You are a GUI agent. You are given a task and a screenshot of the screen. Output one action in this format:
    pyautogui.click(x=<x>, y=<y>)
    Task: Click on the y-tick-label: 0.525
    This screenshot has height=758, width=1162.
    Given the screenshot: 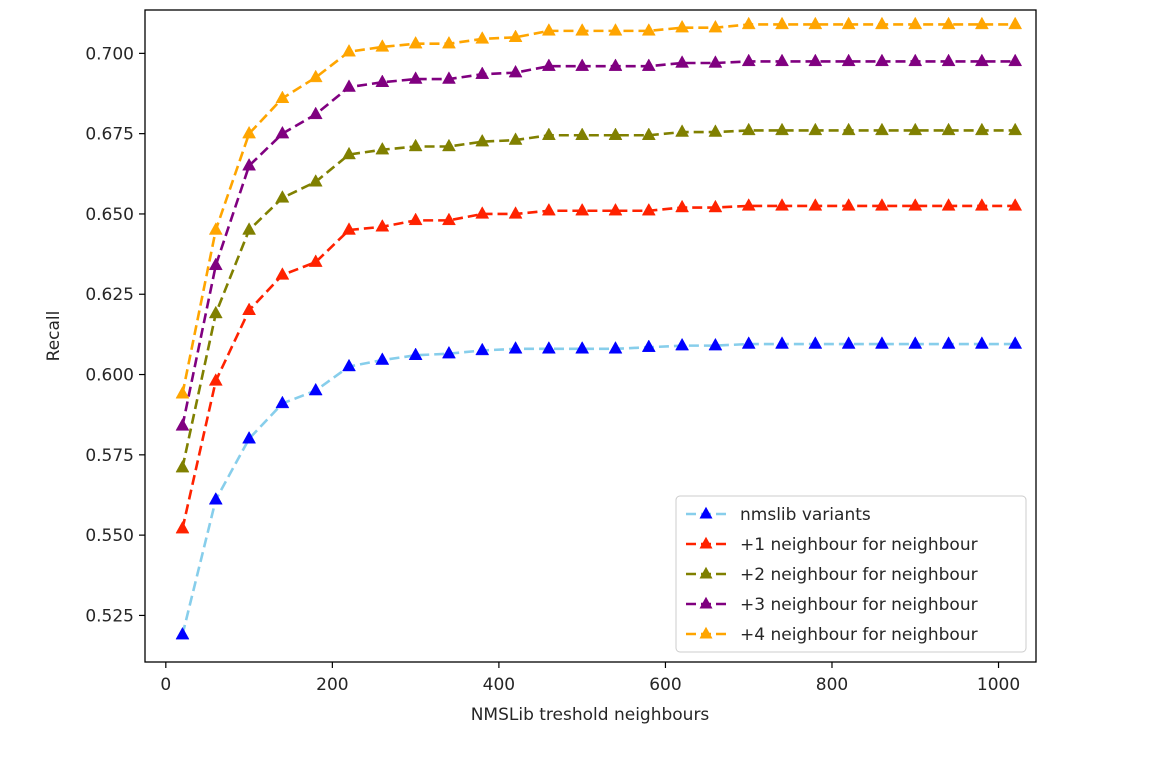 What is the action you would take?
    pyautogui.click(x=109, y=616)
    